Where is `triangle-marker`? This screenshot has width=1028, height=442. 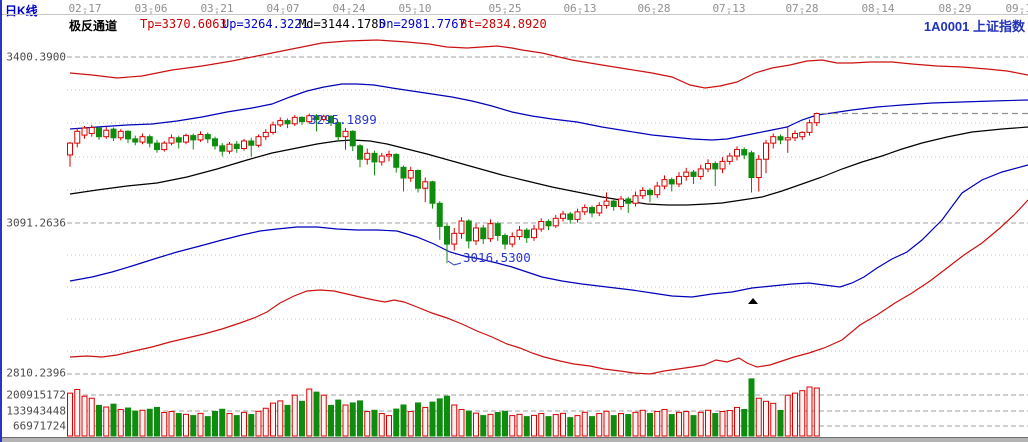
triangle-marker is located at coordinates (753, 301).